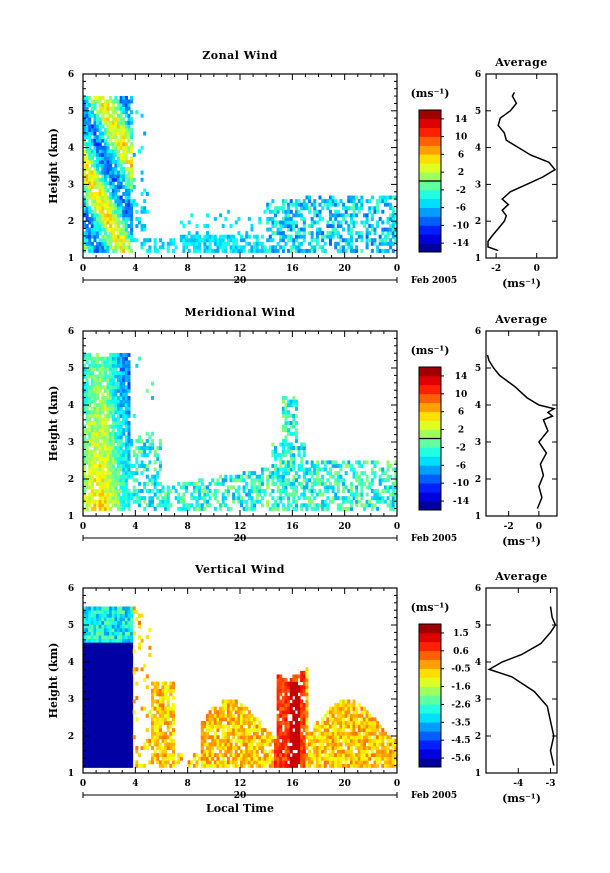  I want to click on colorbar-tick-label: 6, so click(461, 413).